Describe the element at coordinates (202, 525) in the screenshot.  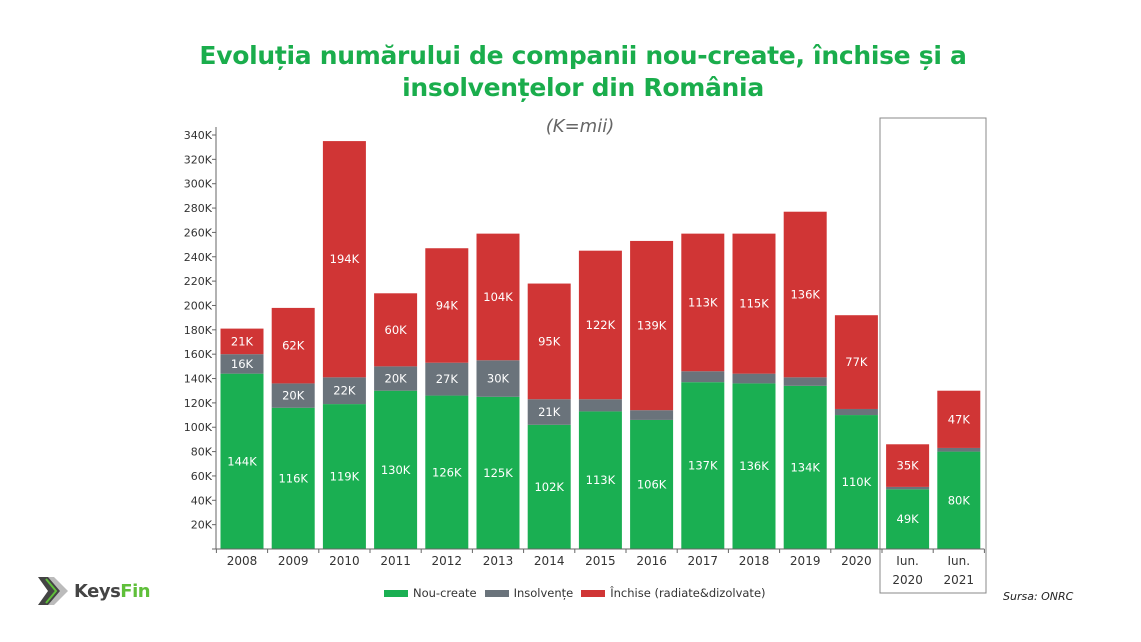
I see `y-tick-label: 20K` at that location.